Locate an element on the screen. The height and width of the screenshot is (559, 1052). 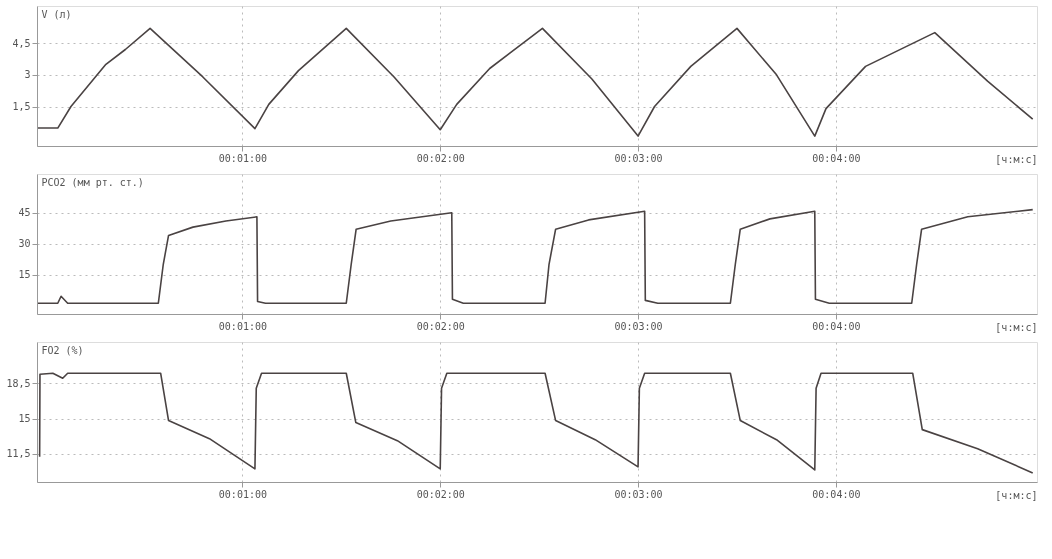
y-tick-label: 4,5 is located at coordinates (21, 43).